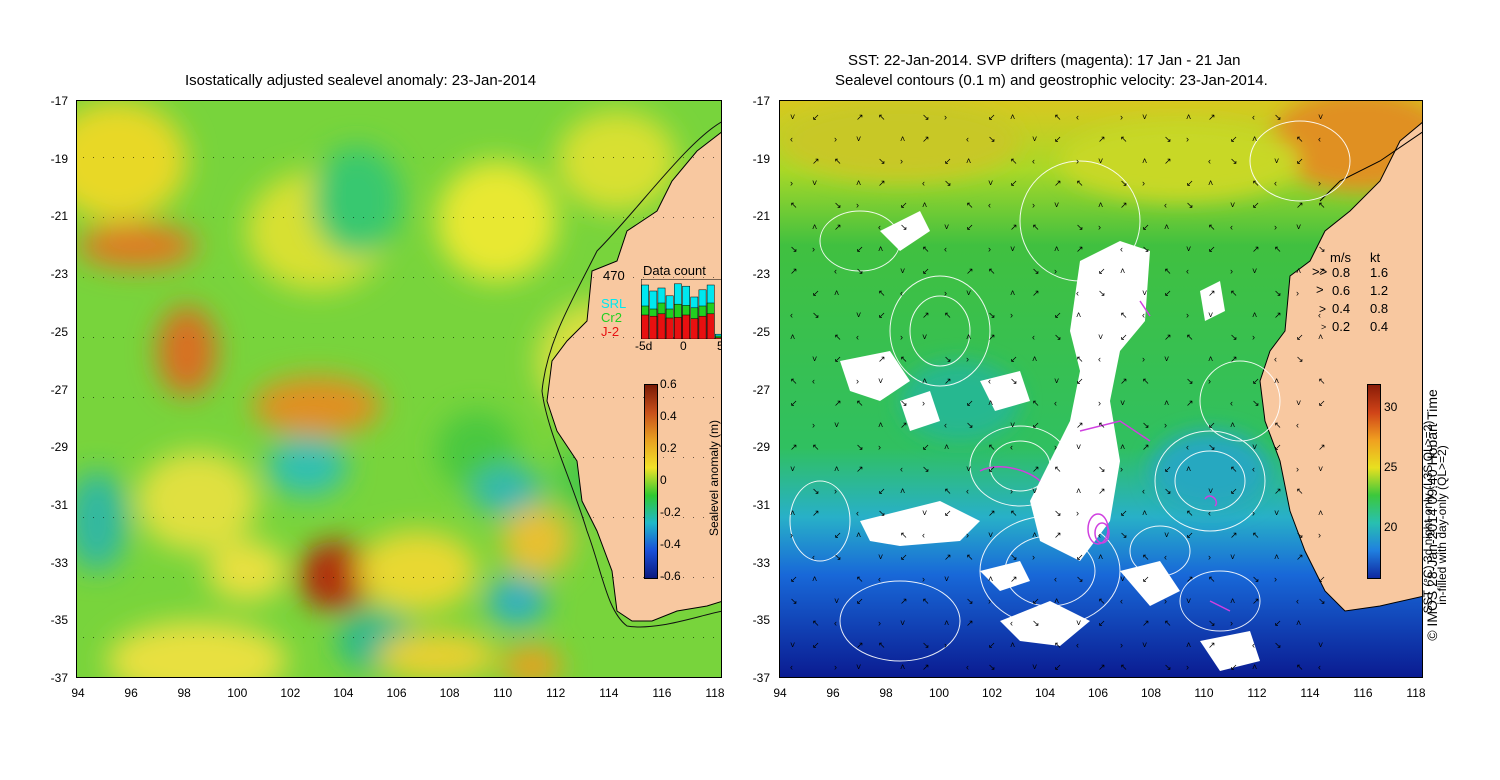  What do you see at coordinates (1379, 308) in the screenshot?
I see `velocity-legend-kt-0.8: 0.8` at bounding box center [1379, 308].